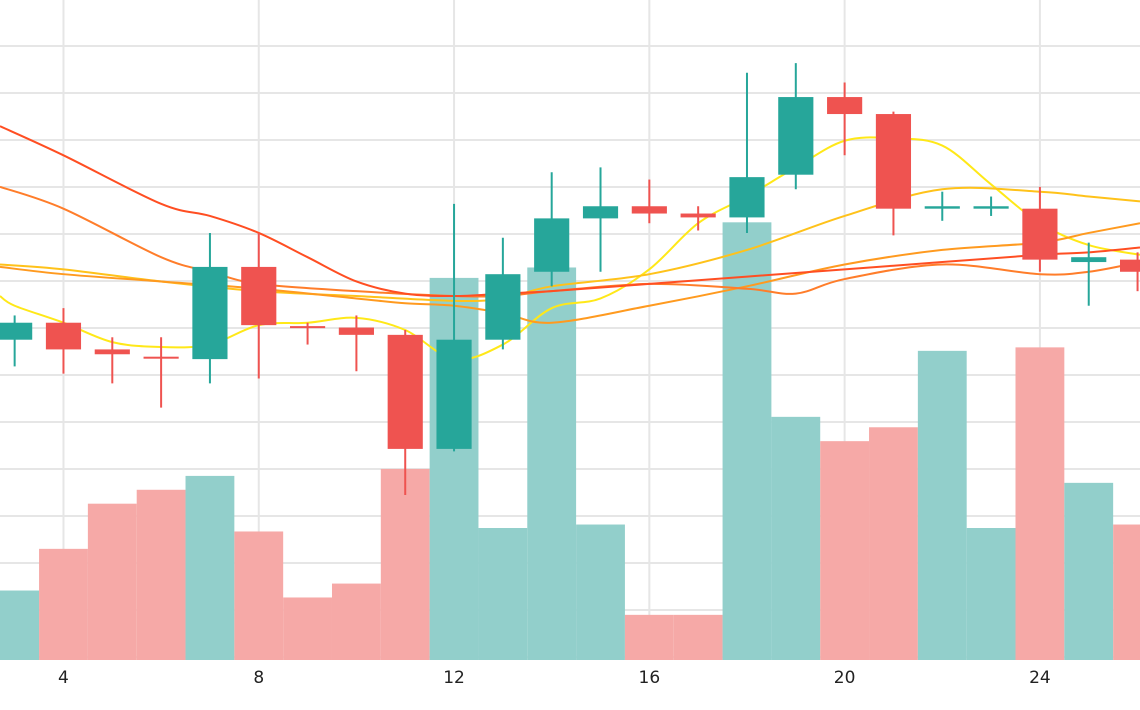  Describe the element at coordinates (454, 678) in the screenshot. I see `x-tick-label: 12` at that location.